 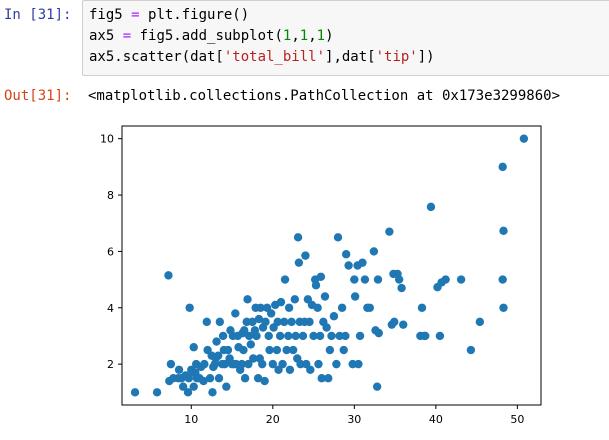 I want to click on code-line: fig5 = plt.figure(), so click(x=262, y=15).